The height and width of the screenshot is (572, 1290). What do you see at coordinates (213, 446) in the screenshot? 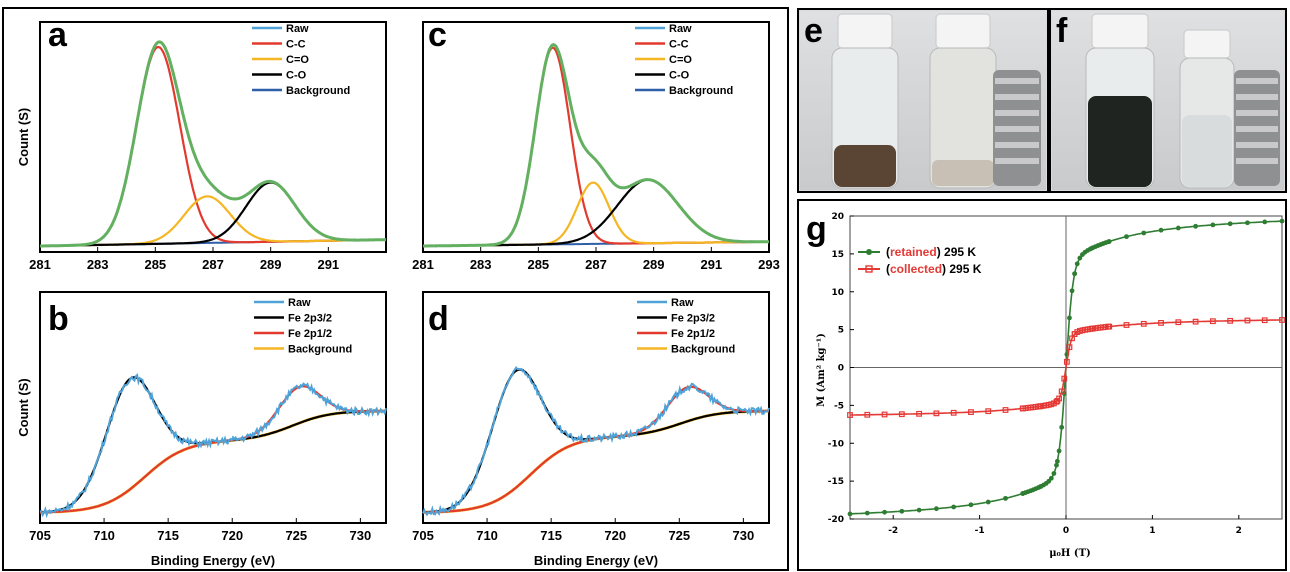
I see `series-raw-line` at bounding box center [213, 446].